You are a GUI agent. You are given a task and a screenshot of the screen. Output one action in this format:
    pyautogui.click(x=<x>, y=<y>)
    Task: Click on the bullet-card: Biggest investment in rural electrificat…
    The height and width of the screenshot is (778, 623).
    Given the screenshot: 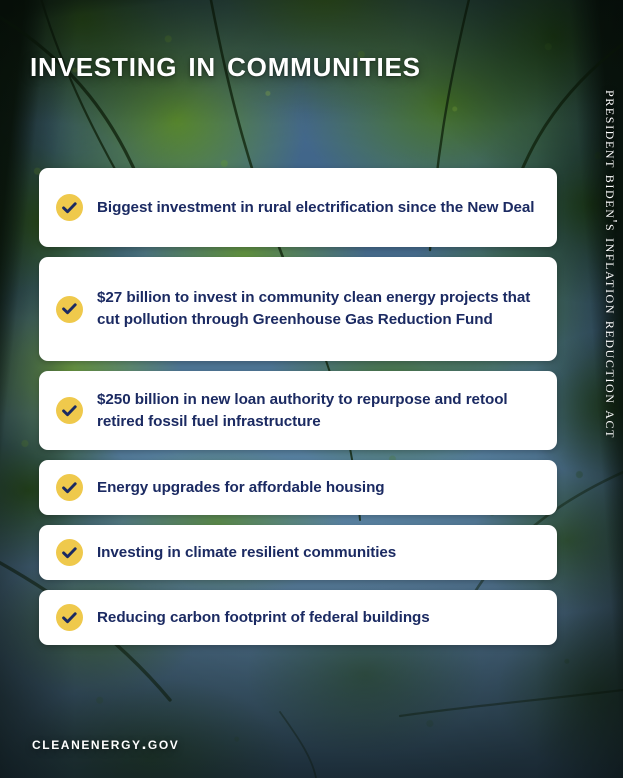 What is the action you would take?
    pyautogui.click(x=298, y=207)
    